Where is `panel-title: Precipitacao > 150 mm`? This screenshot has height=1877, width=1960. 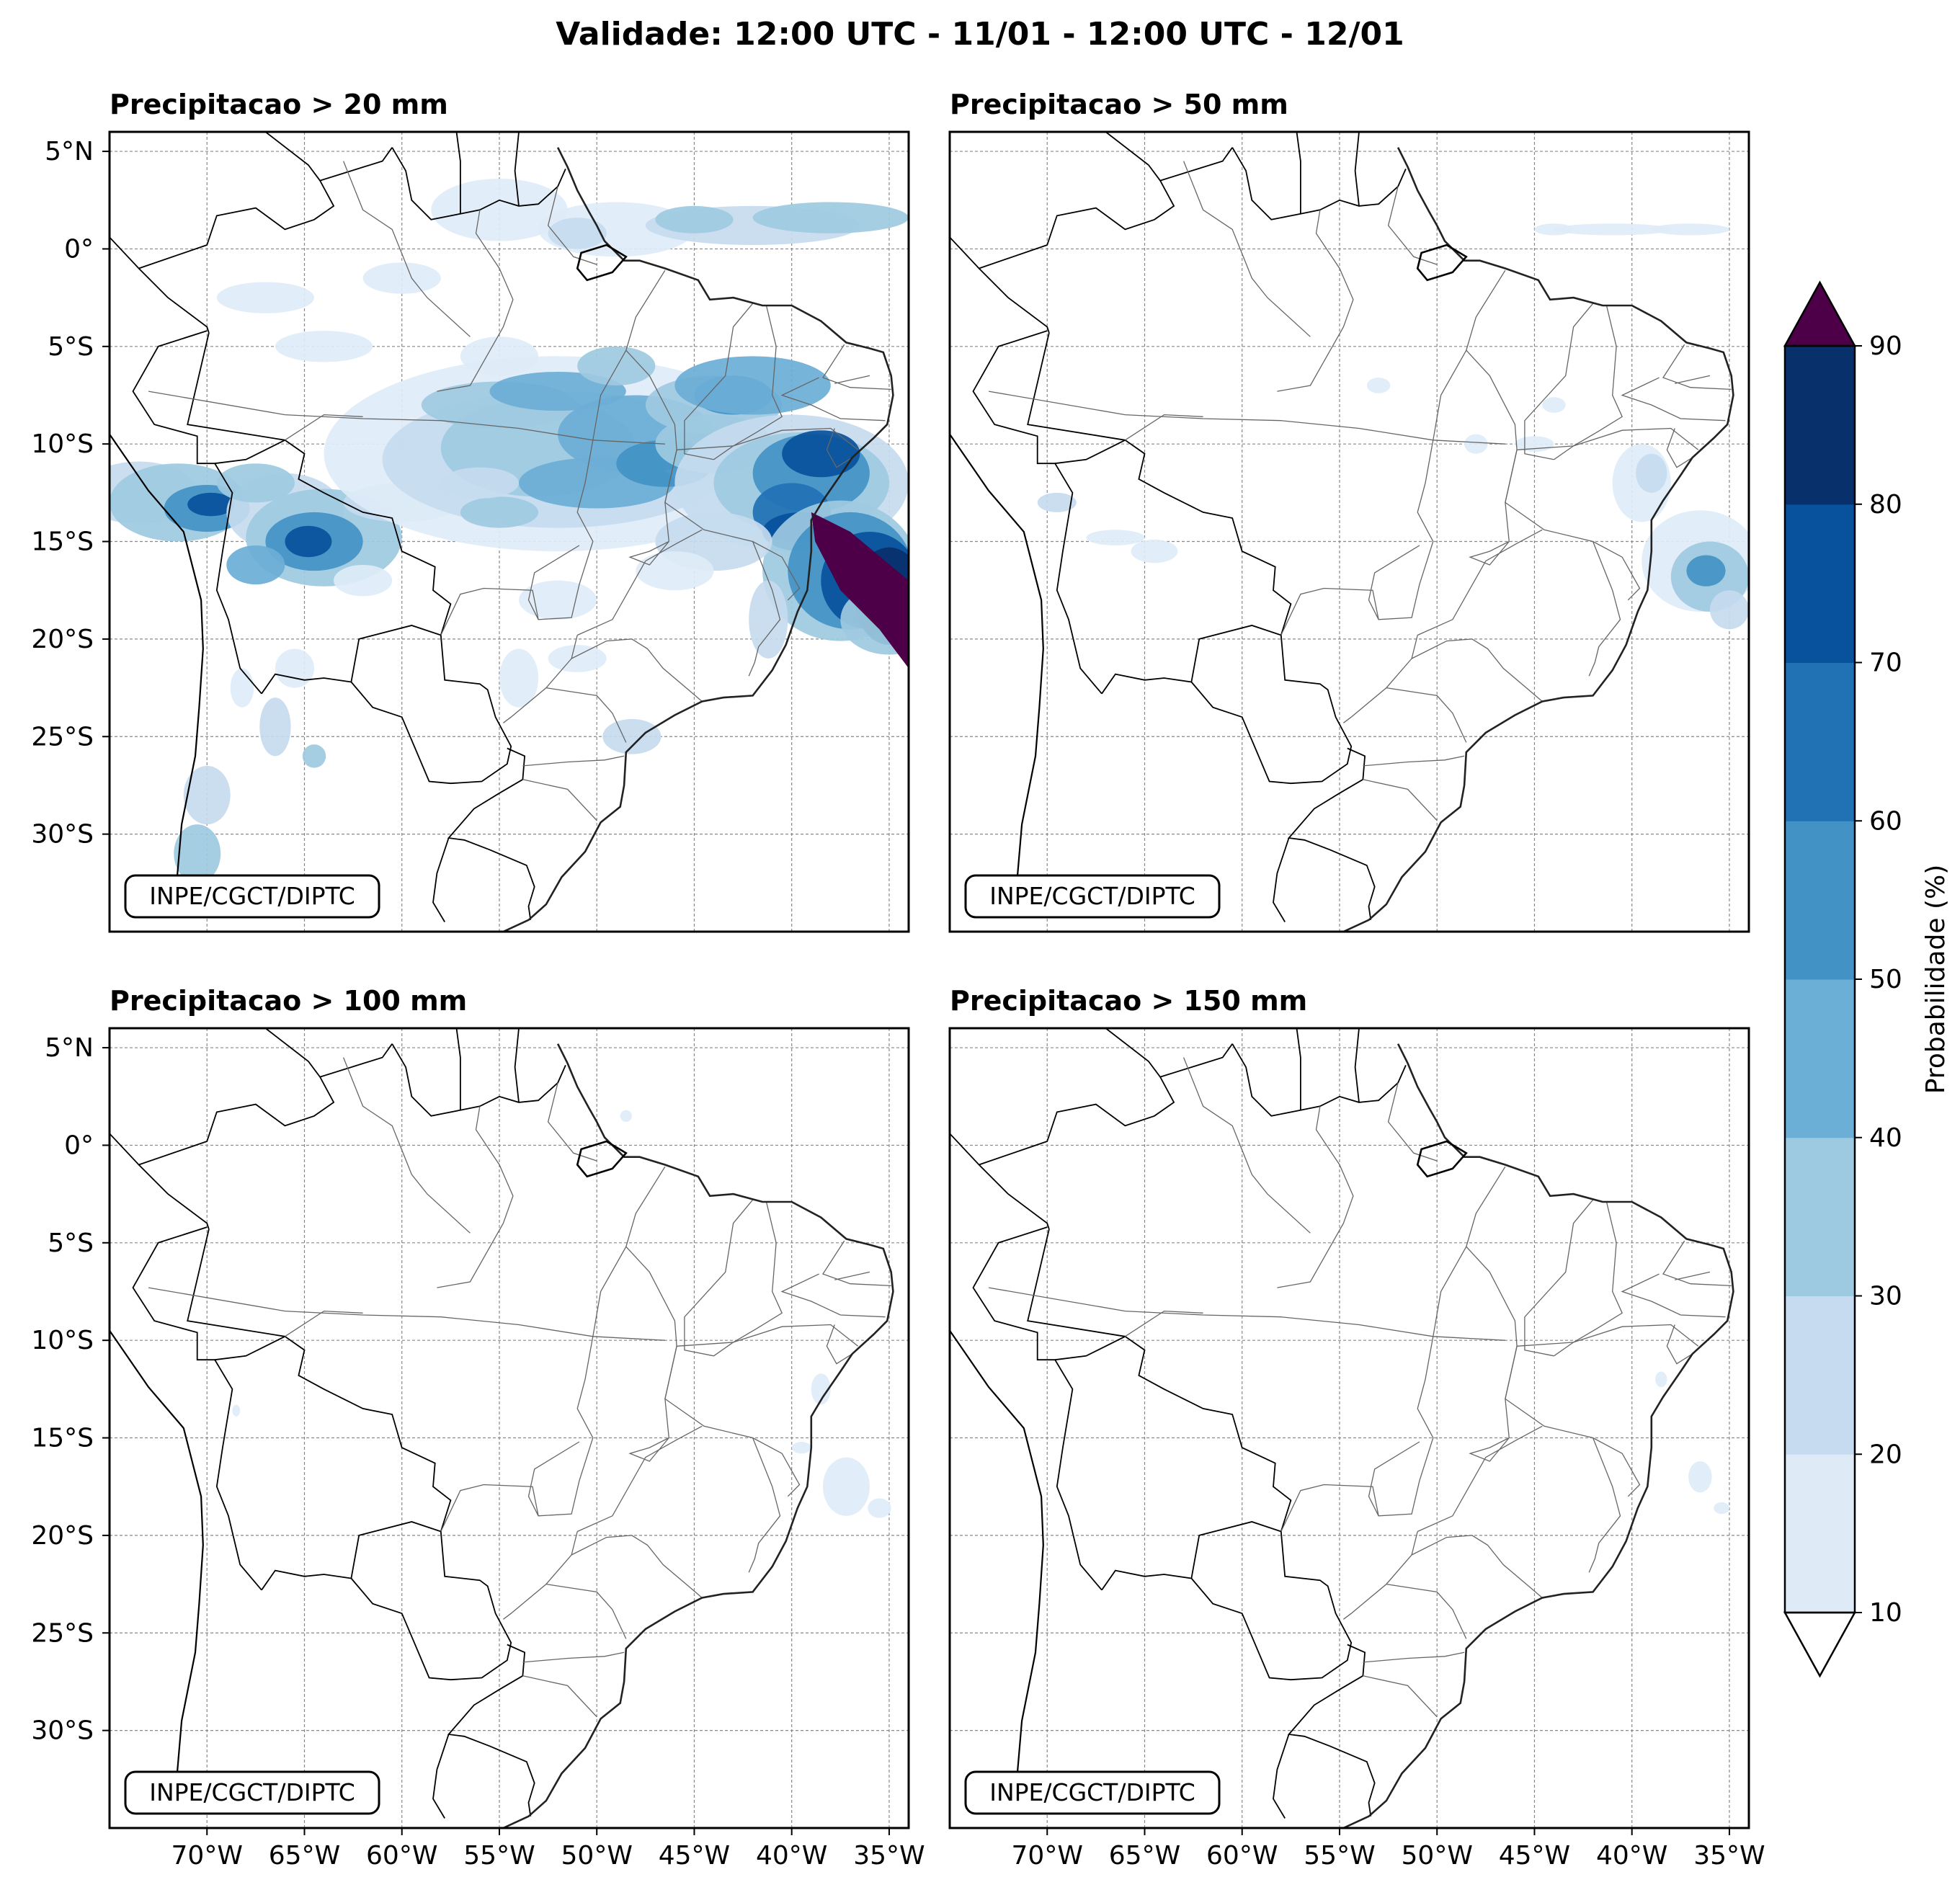
panel-title: Precipitacao > 150 mm is located at coordinates (1128, 1001).